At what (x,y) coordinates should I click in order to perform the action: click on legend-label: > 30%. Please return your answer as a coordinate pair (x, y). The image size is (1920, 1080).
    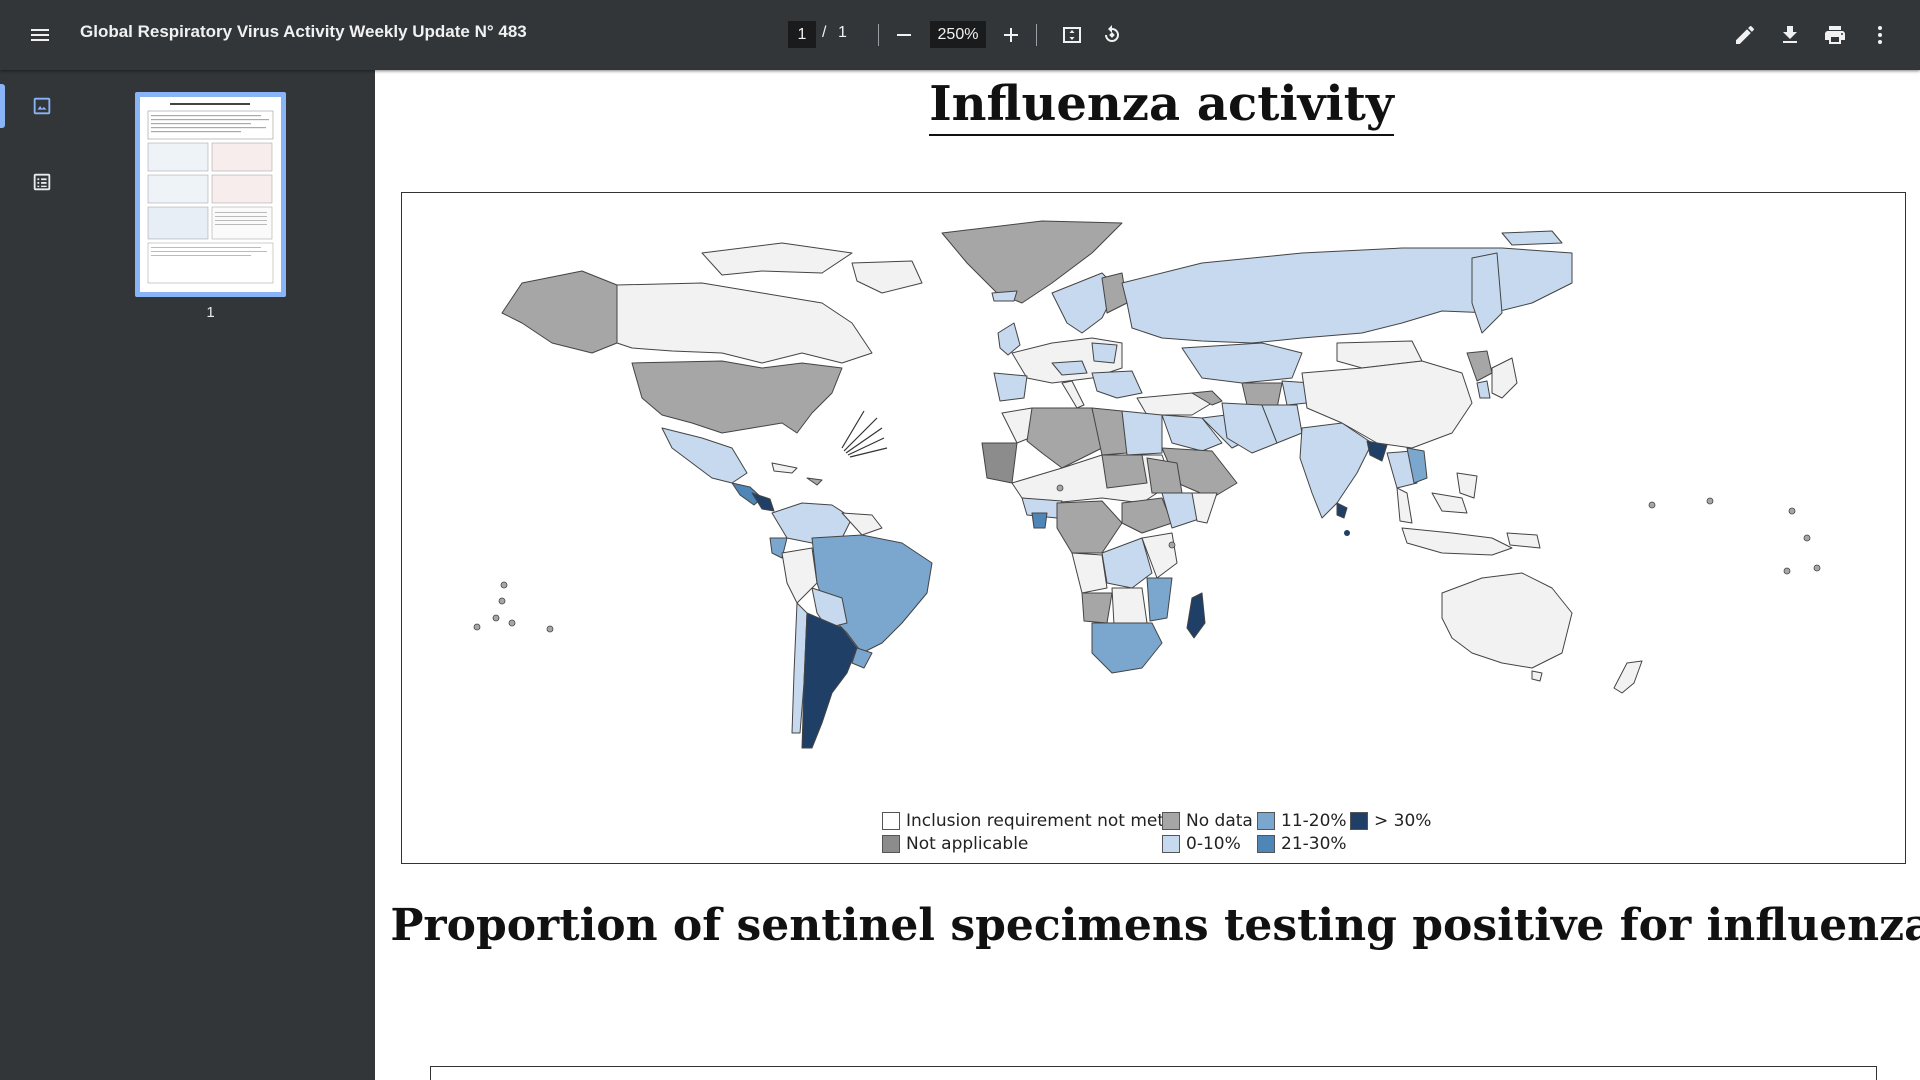
    Looking at the image, I should click on (1403, 821).